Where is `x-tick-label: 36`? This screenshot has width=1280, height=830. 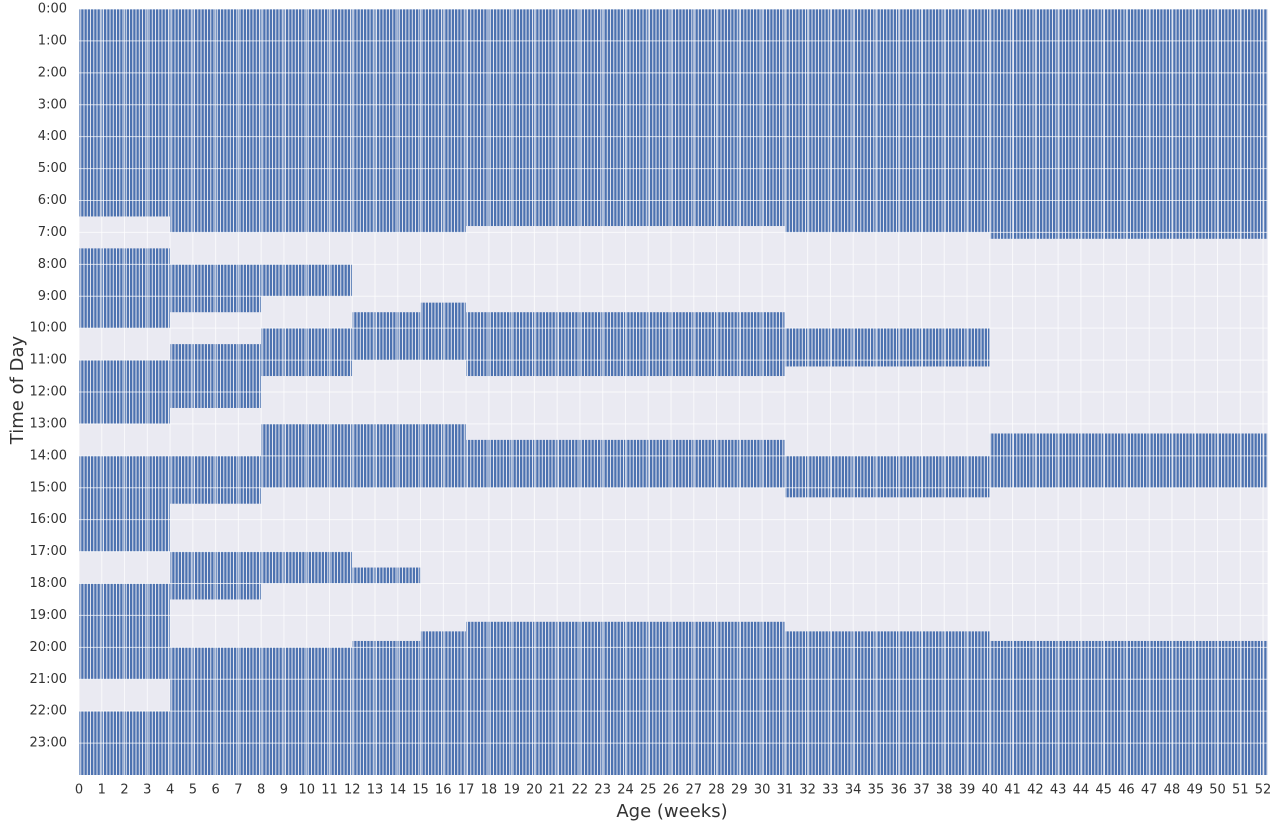
x-tick-label: 36 is located at coordinates (898, 790).